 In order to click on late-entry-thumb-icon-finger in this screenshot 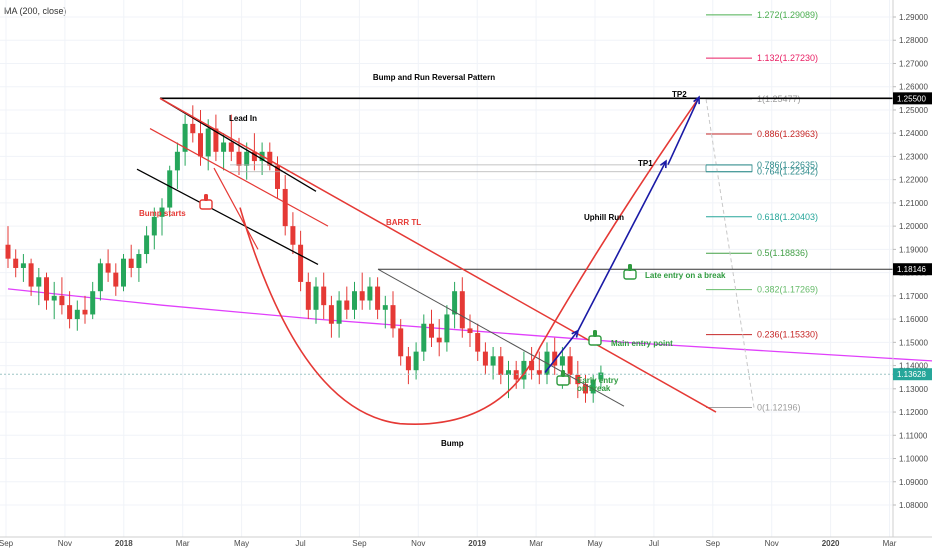, I will do `click(630, 267)`.